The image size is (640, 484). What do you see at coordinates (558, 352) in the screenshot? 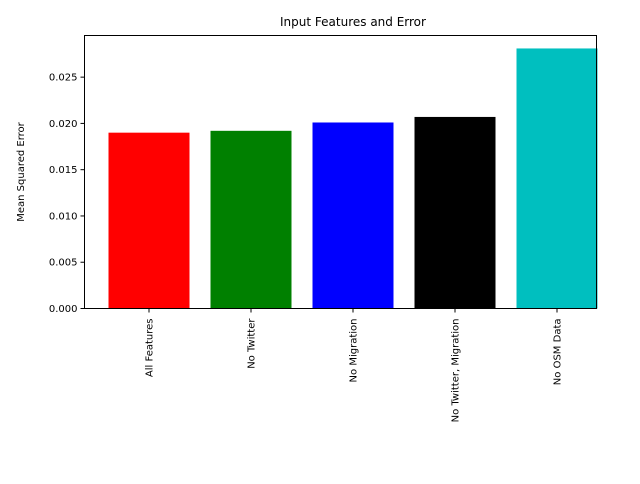
I see `x-tick-label: No OSM Data` at bounding box center [558, 352].